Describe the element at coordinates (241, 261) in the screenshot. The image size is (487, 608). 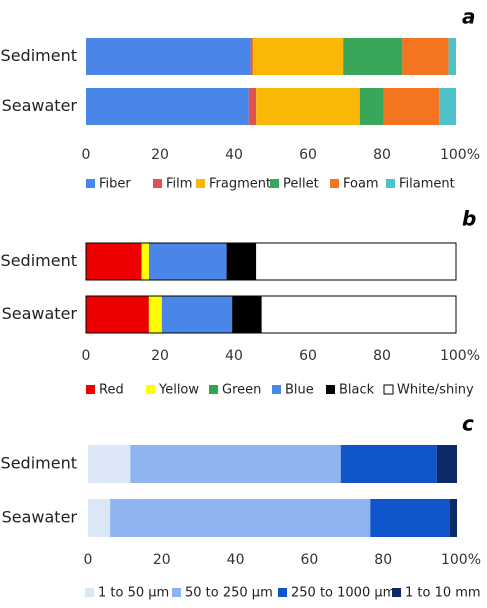
I see `bar-sediment-black` at that location.